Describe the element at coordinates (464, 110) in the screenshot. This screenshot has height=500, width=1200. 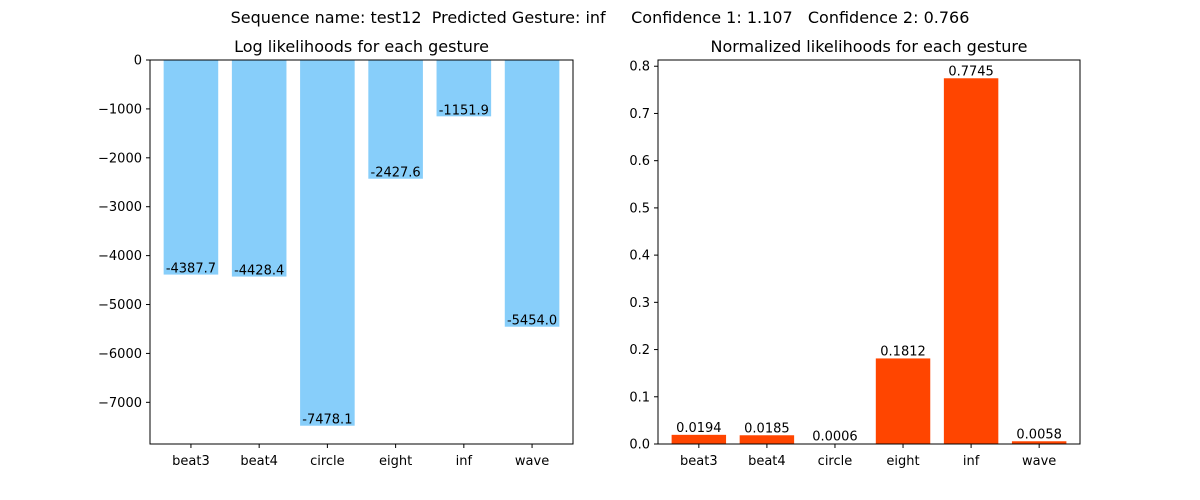
I see `chart1-data-label: -1151.9` at that location.